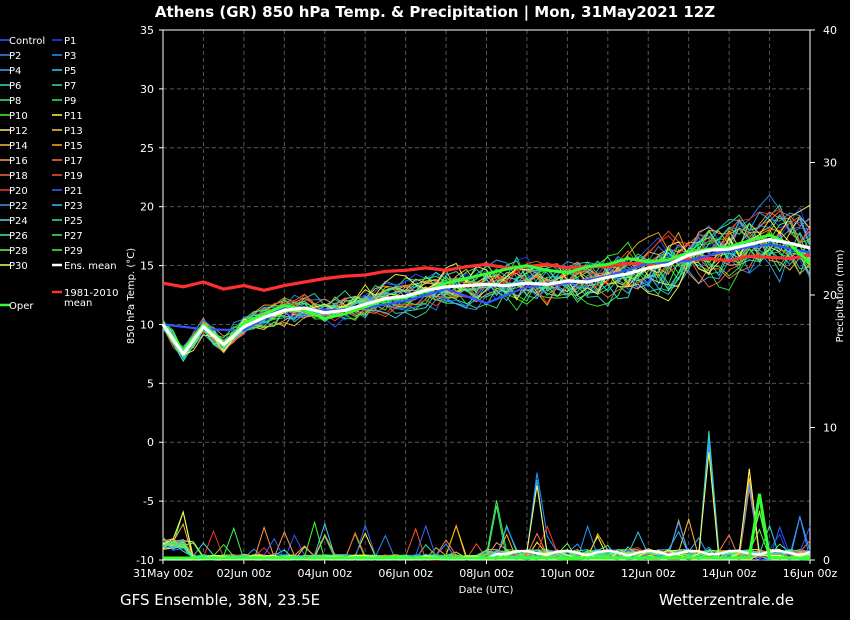  What do you see at coordinates (648, 573) in the screenshot?
I see `x-tick-label: 12Jun 00z` at bounding box center [648, 573].